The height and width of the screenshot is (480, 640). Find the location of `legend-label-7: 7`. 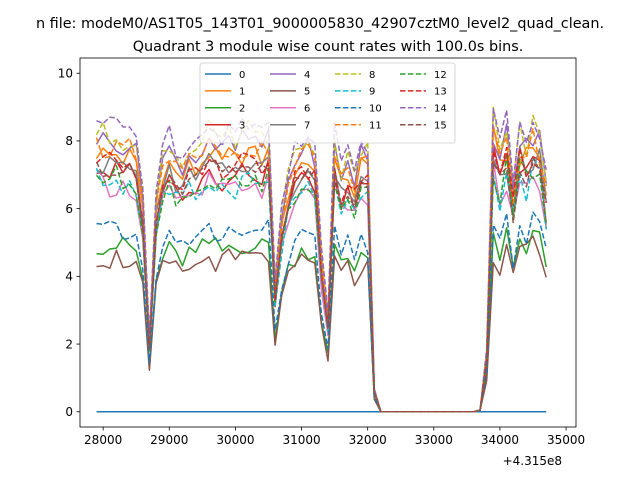

legend-label-7: 7 is located at coordinates (307, 126).